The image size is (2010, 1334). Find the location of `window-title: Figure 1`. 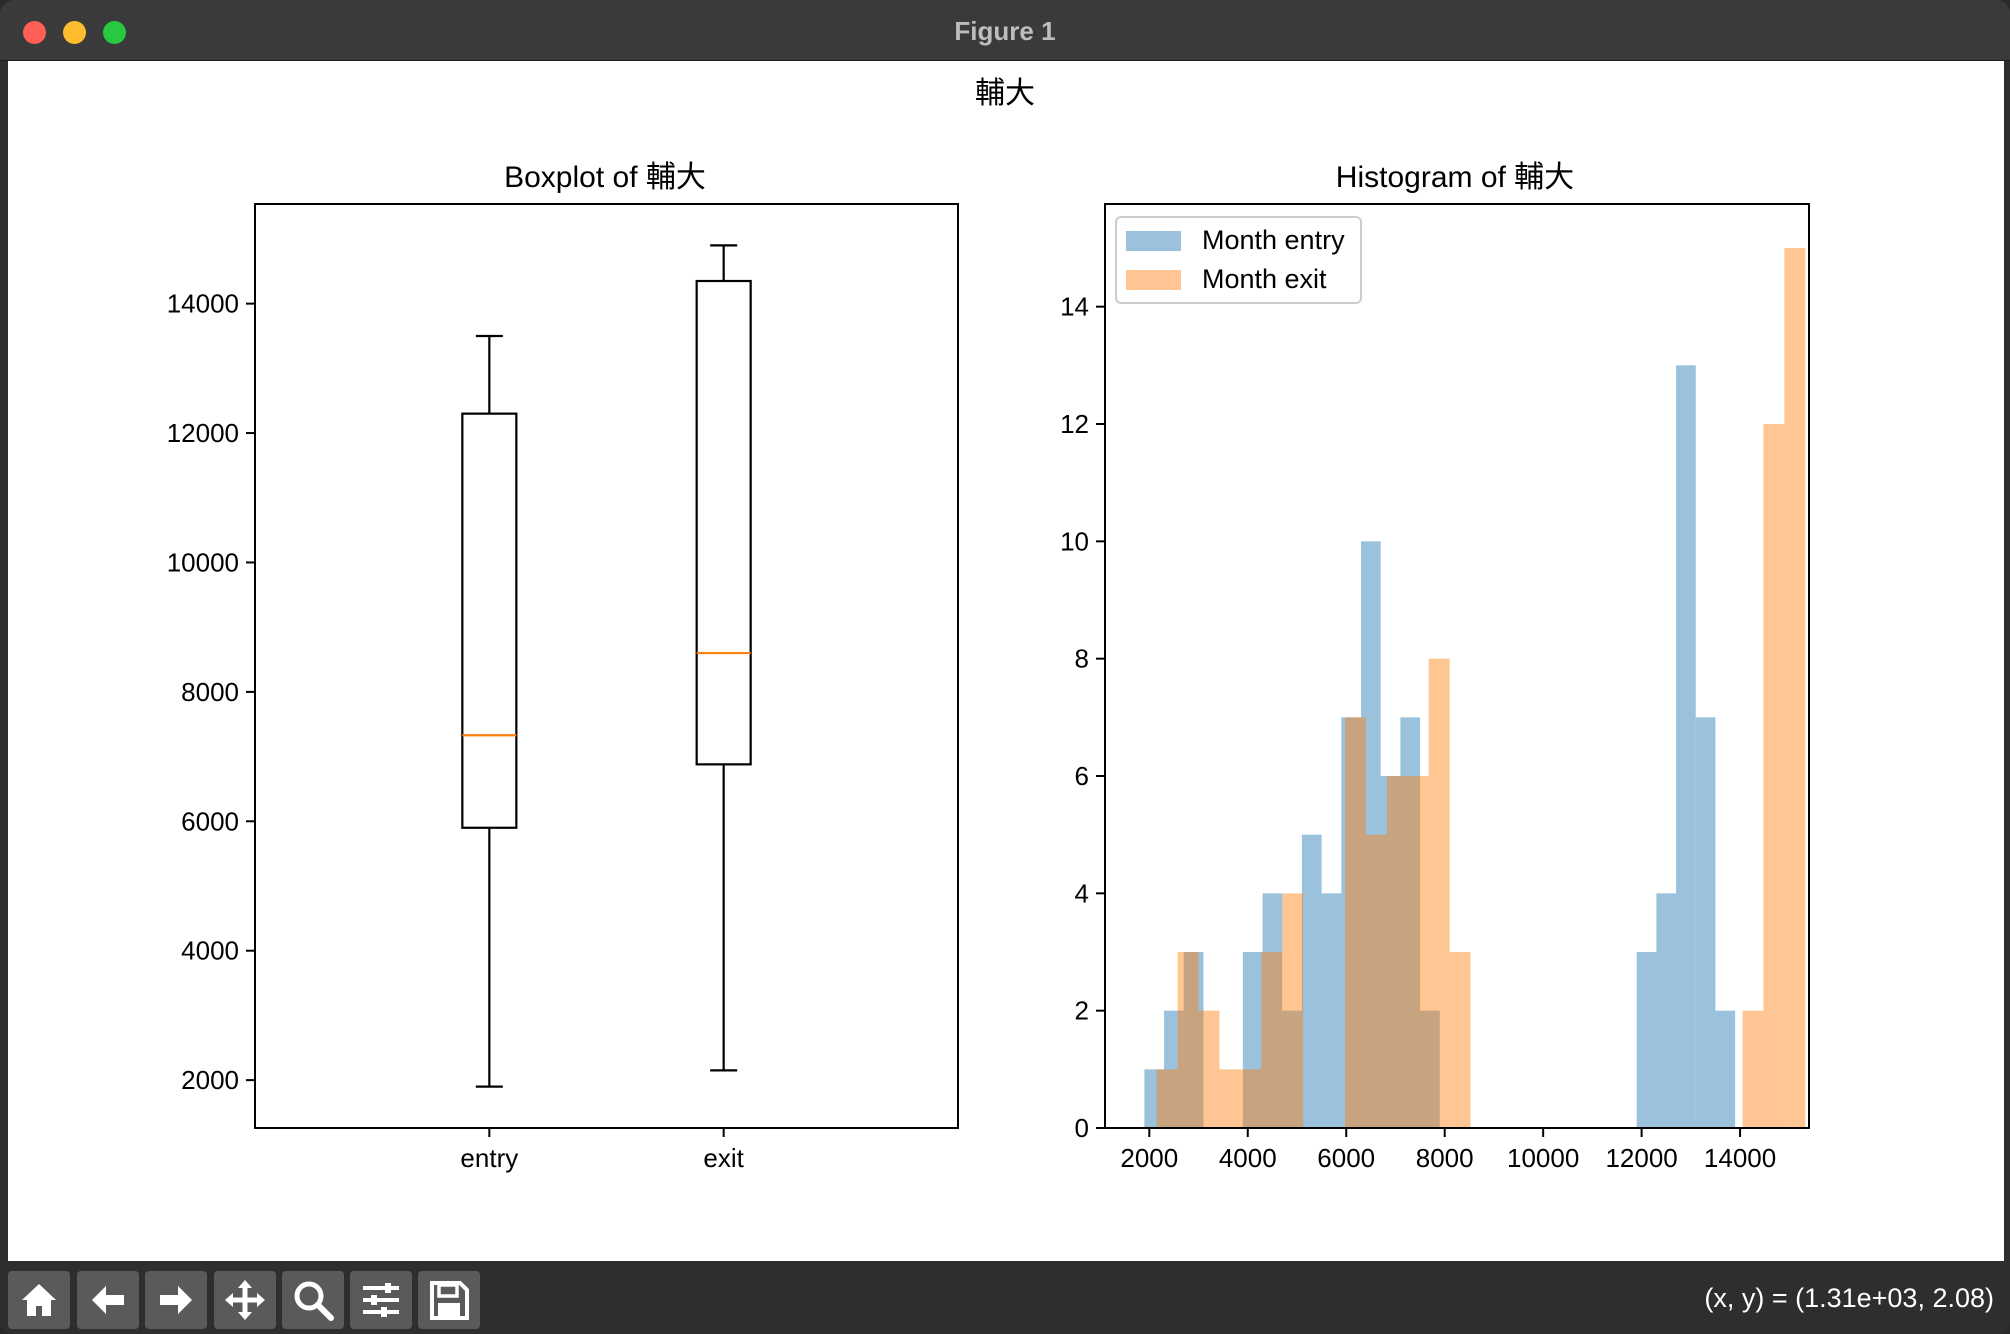

window-title: Figure 1 is located at coordinates (1005, 31).